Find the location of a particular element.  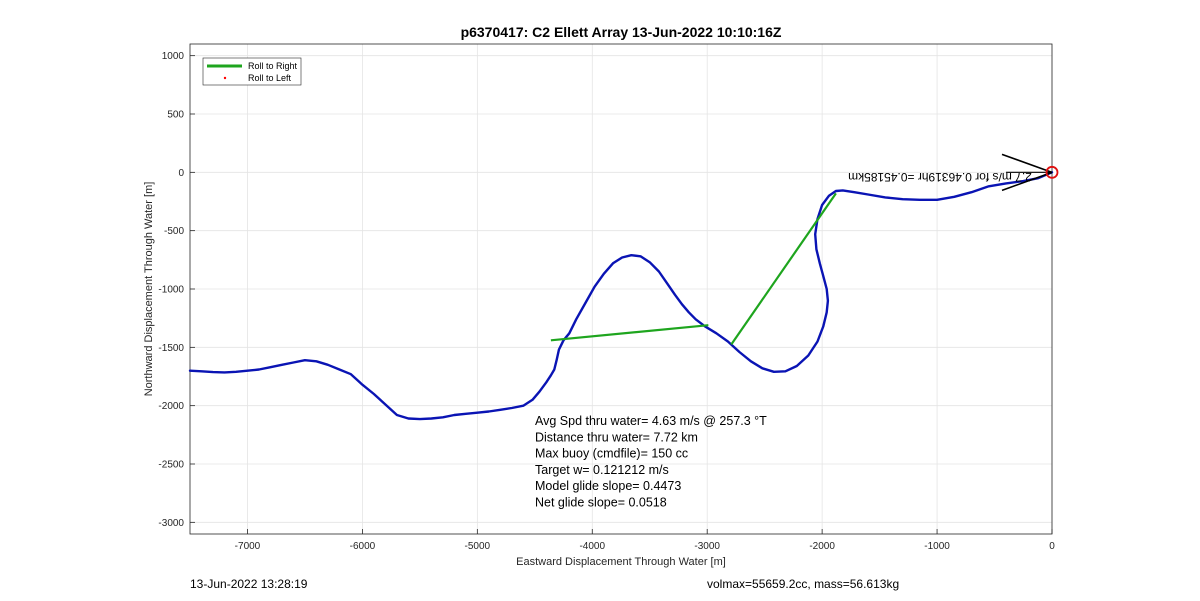

y-tick-label: 500 is located at coordinates (175, 115).